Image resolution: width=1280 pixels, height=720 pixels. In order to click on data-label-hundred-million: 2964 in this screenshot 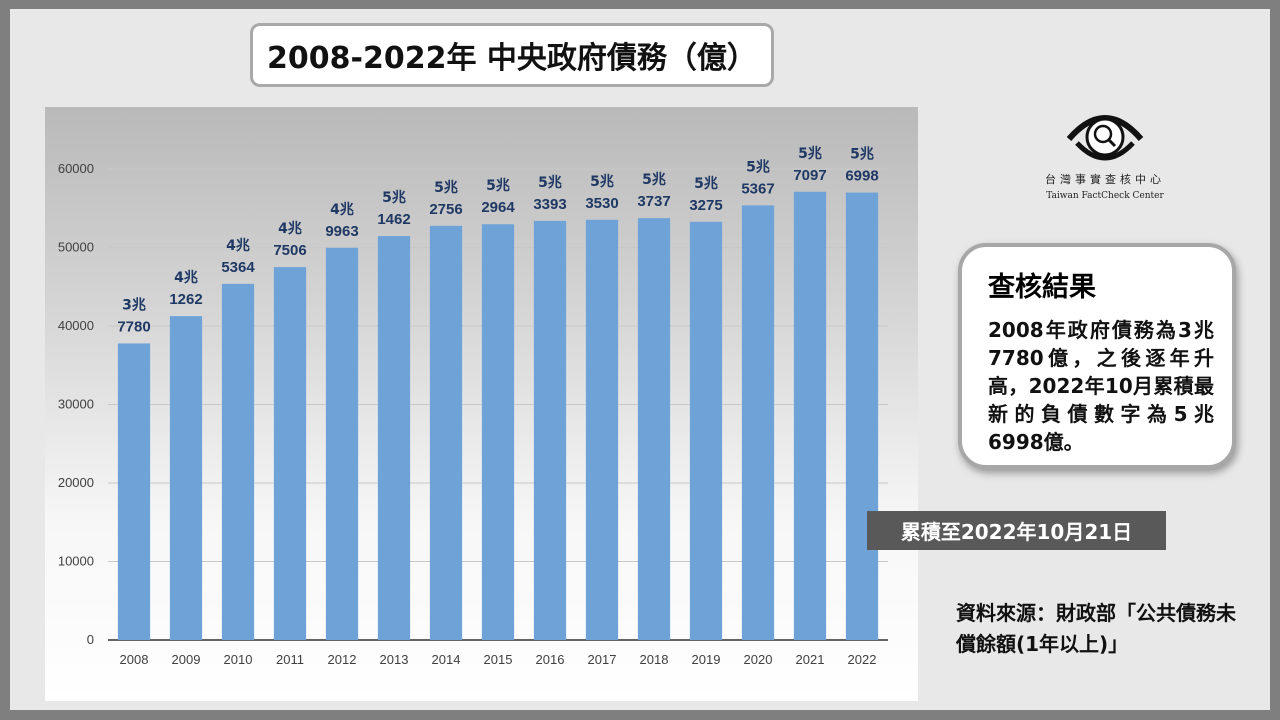, I will do `click(498, 207)`.